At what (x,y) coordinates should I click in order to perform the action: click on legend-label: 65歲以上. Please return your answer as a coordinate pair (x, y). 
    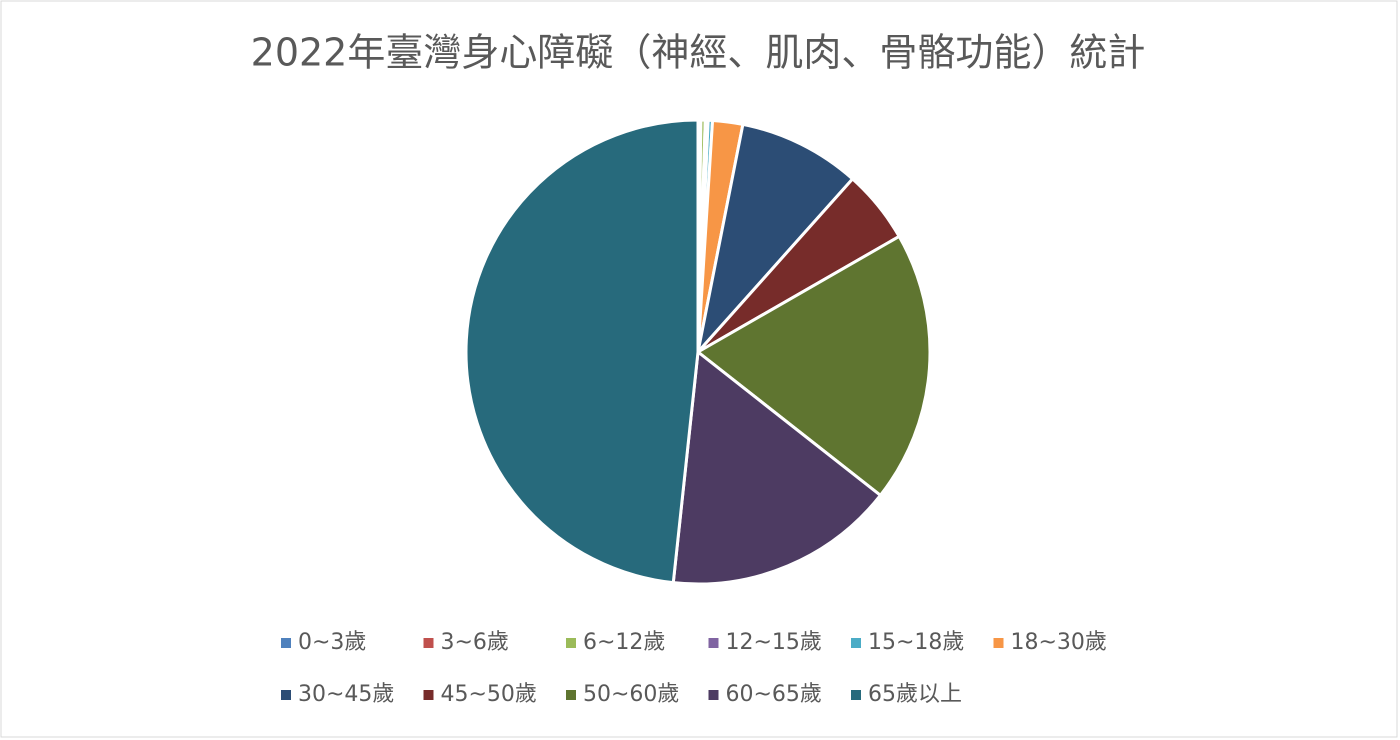
    Looking at the image, I should click on (915, 694).